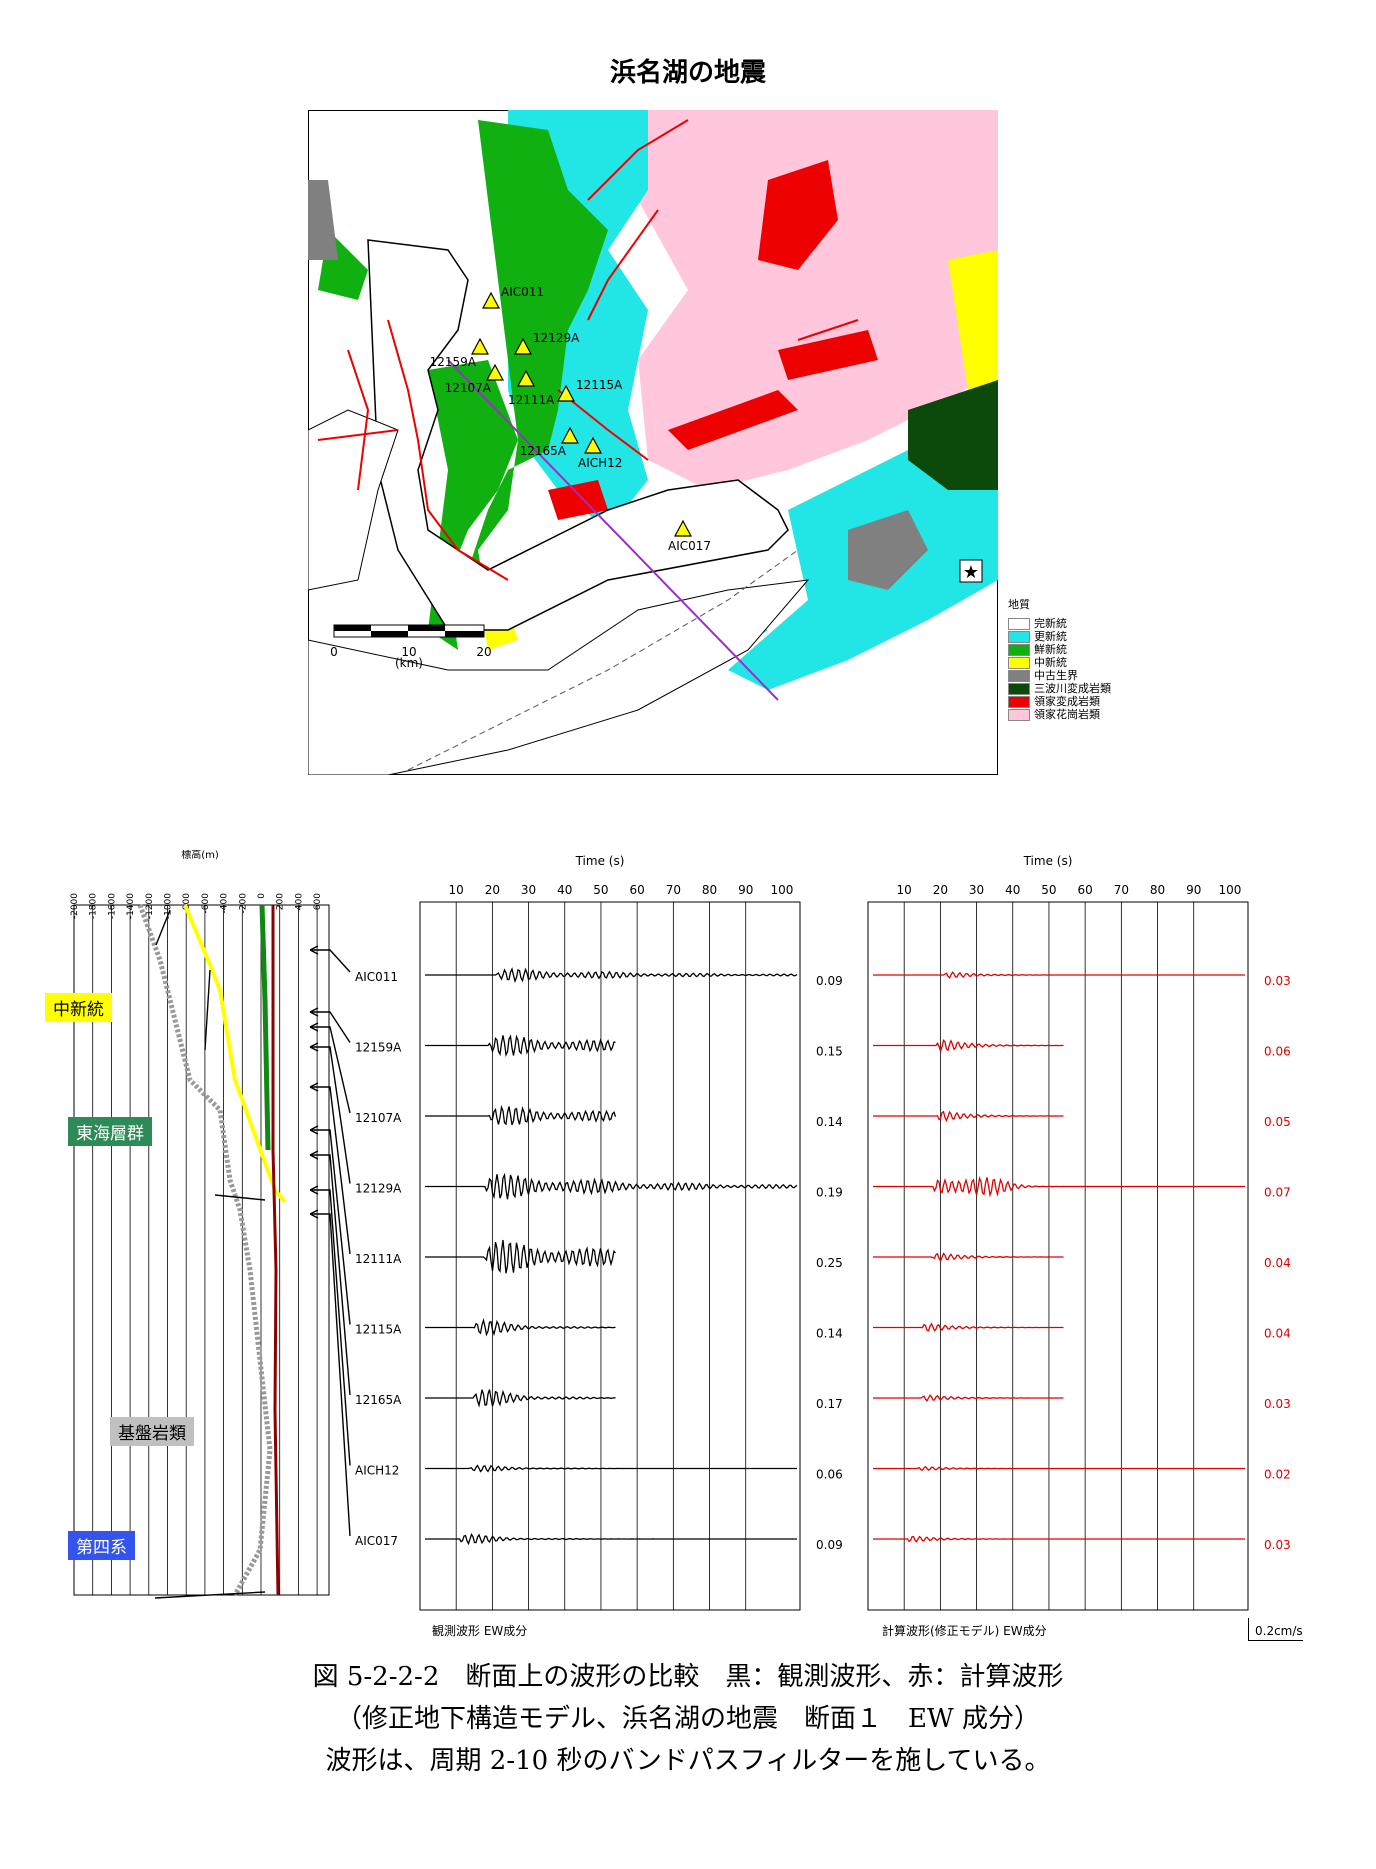 This screenshot has height=1869, width=1376. What do you see at coordinates (378, 1118) in the screenshot?
I see `waveform-station-label: 12107A` at bounding box center [378, 1118].